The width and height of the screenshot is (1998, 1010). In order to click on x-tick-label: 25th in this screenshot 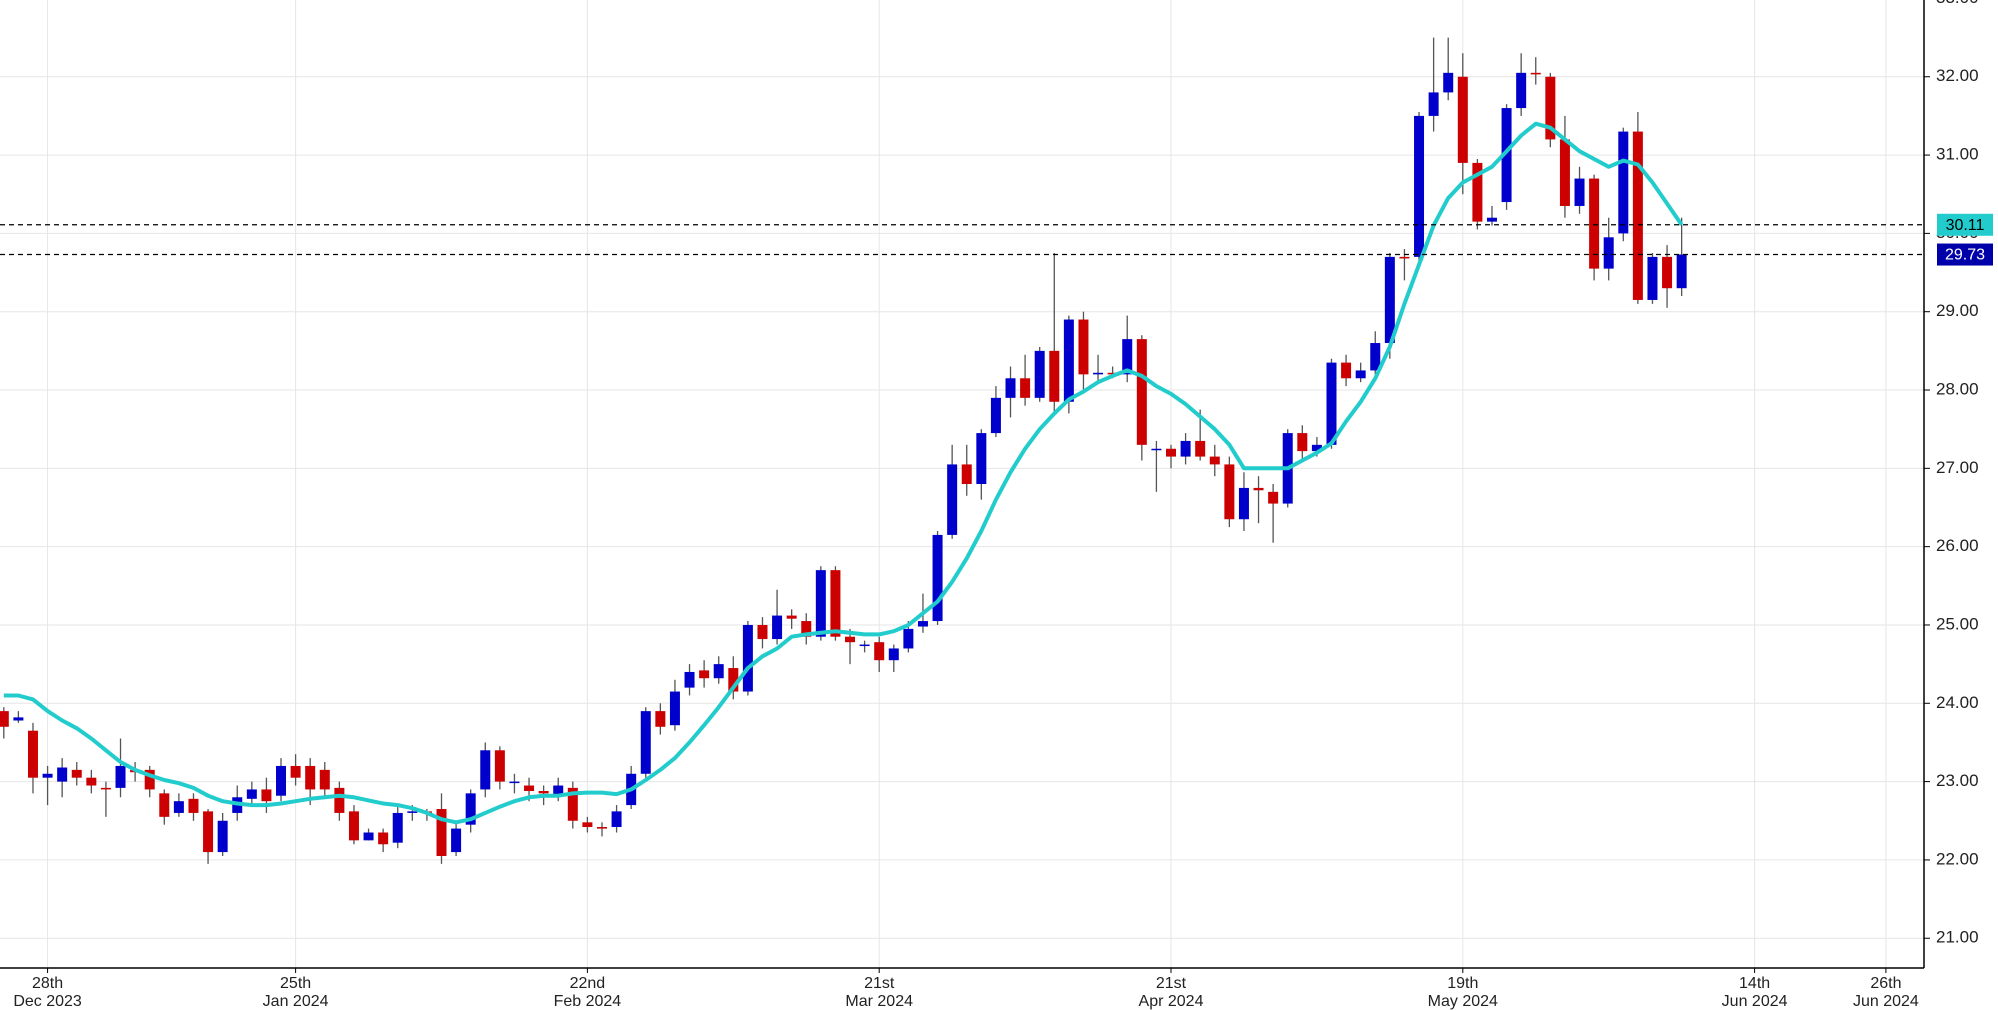, I will do `click(295, 983)`.